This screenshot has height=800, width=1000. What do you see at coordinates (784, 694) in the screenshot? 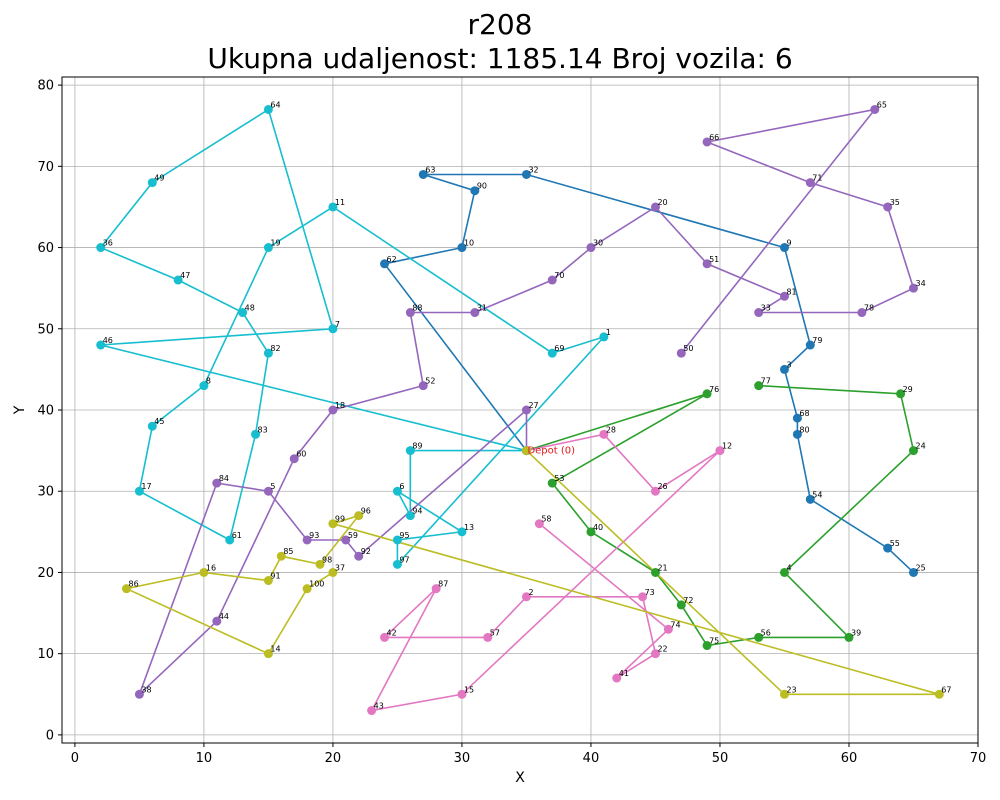
I see `node-23-marker` at bounding box center [784, 694].